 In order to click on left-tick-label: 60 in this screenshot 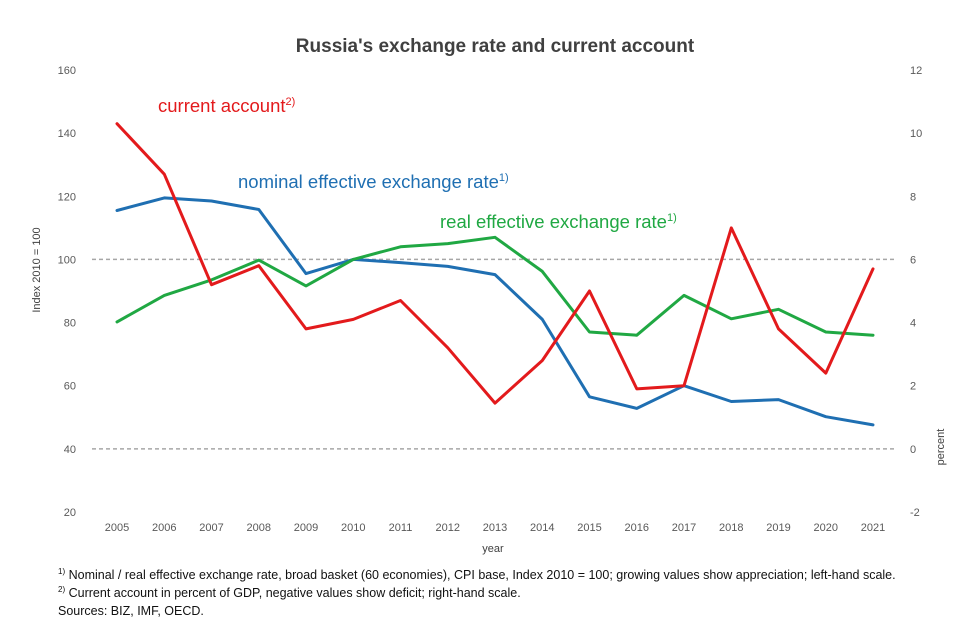, I will do `click(70, 387)`.